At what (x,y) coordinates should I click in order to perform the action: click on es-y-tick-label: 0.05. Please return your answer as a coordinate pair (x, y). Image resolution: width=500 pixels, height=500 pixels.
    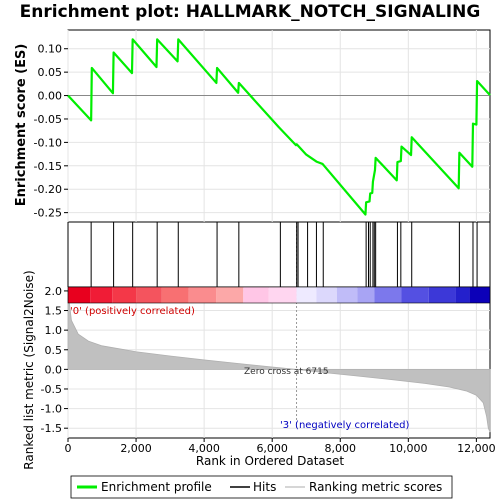
    Looking at the image, I should click on (50, 72).